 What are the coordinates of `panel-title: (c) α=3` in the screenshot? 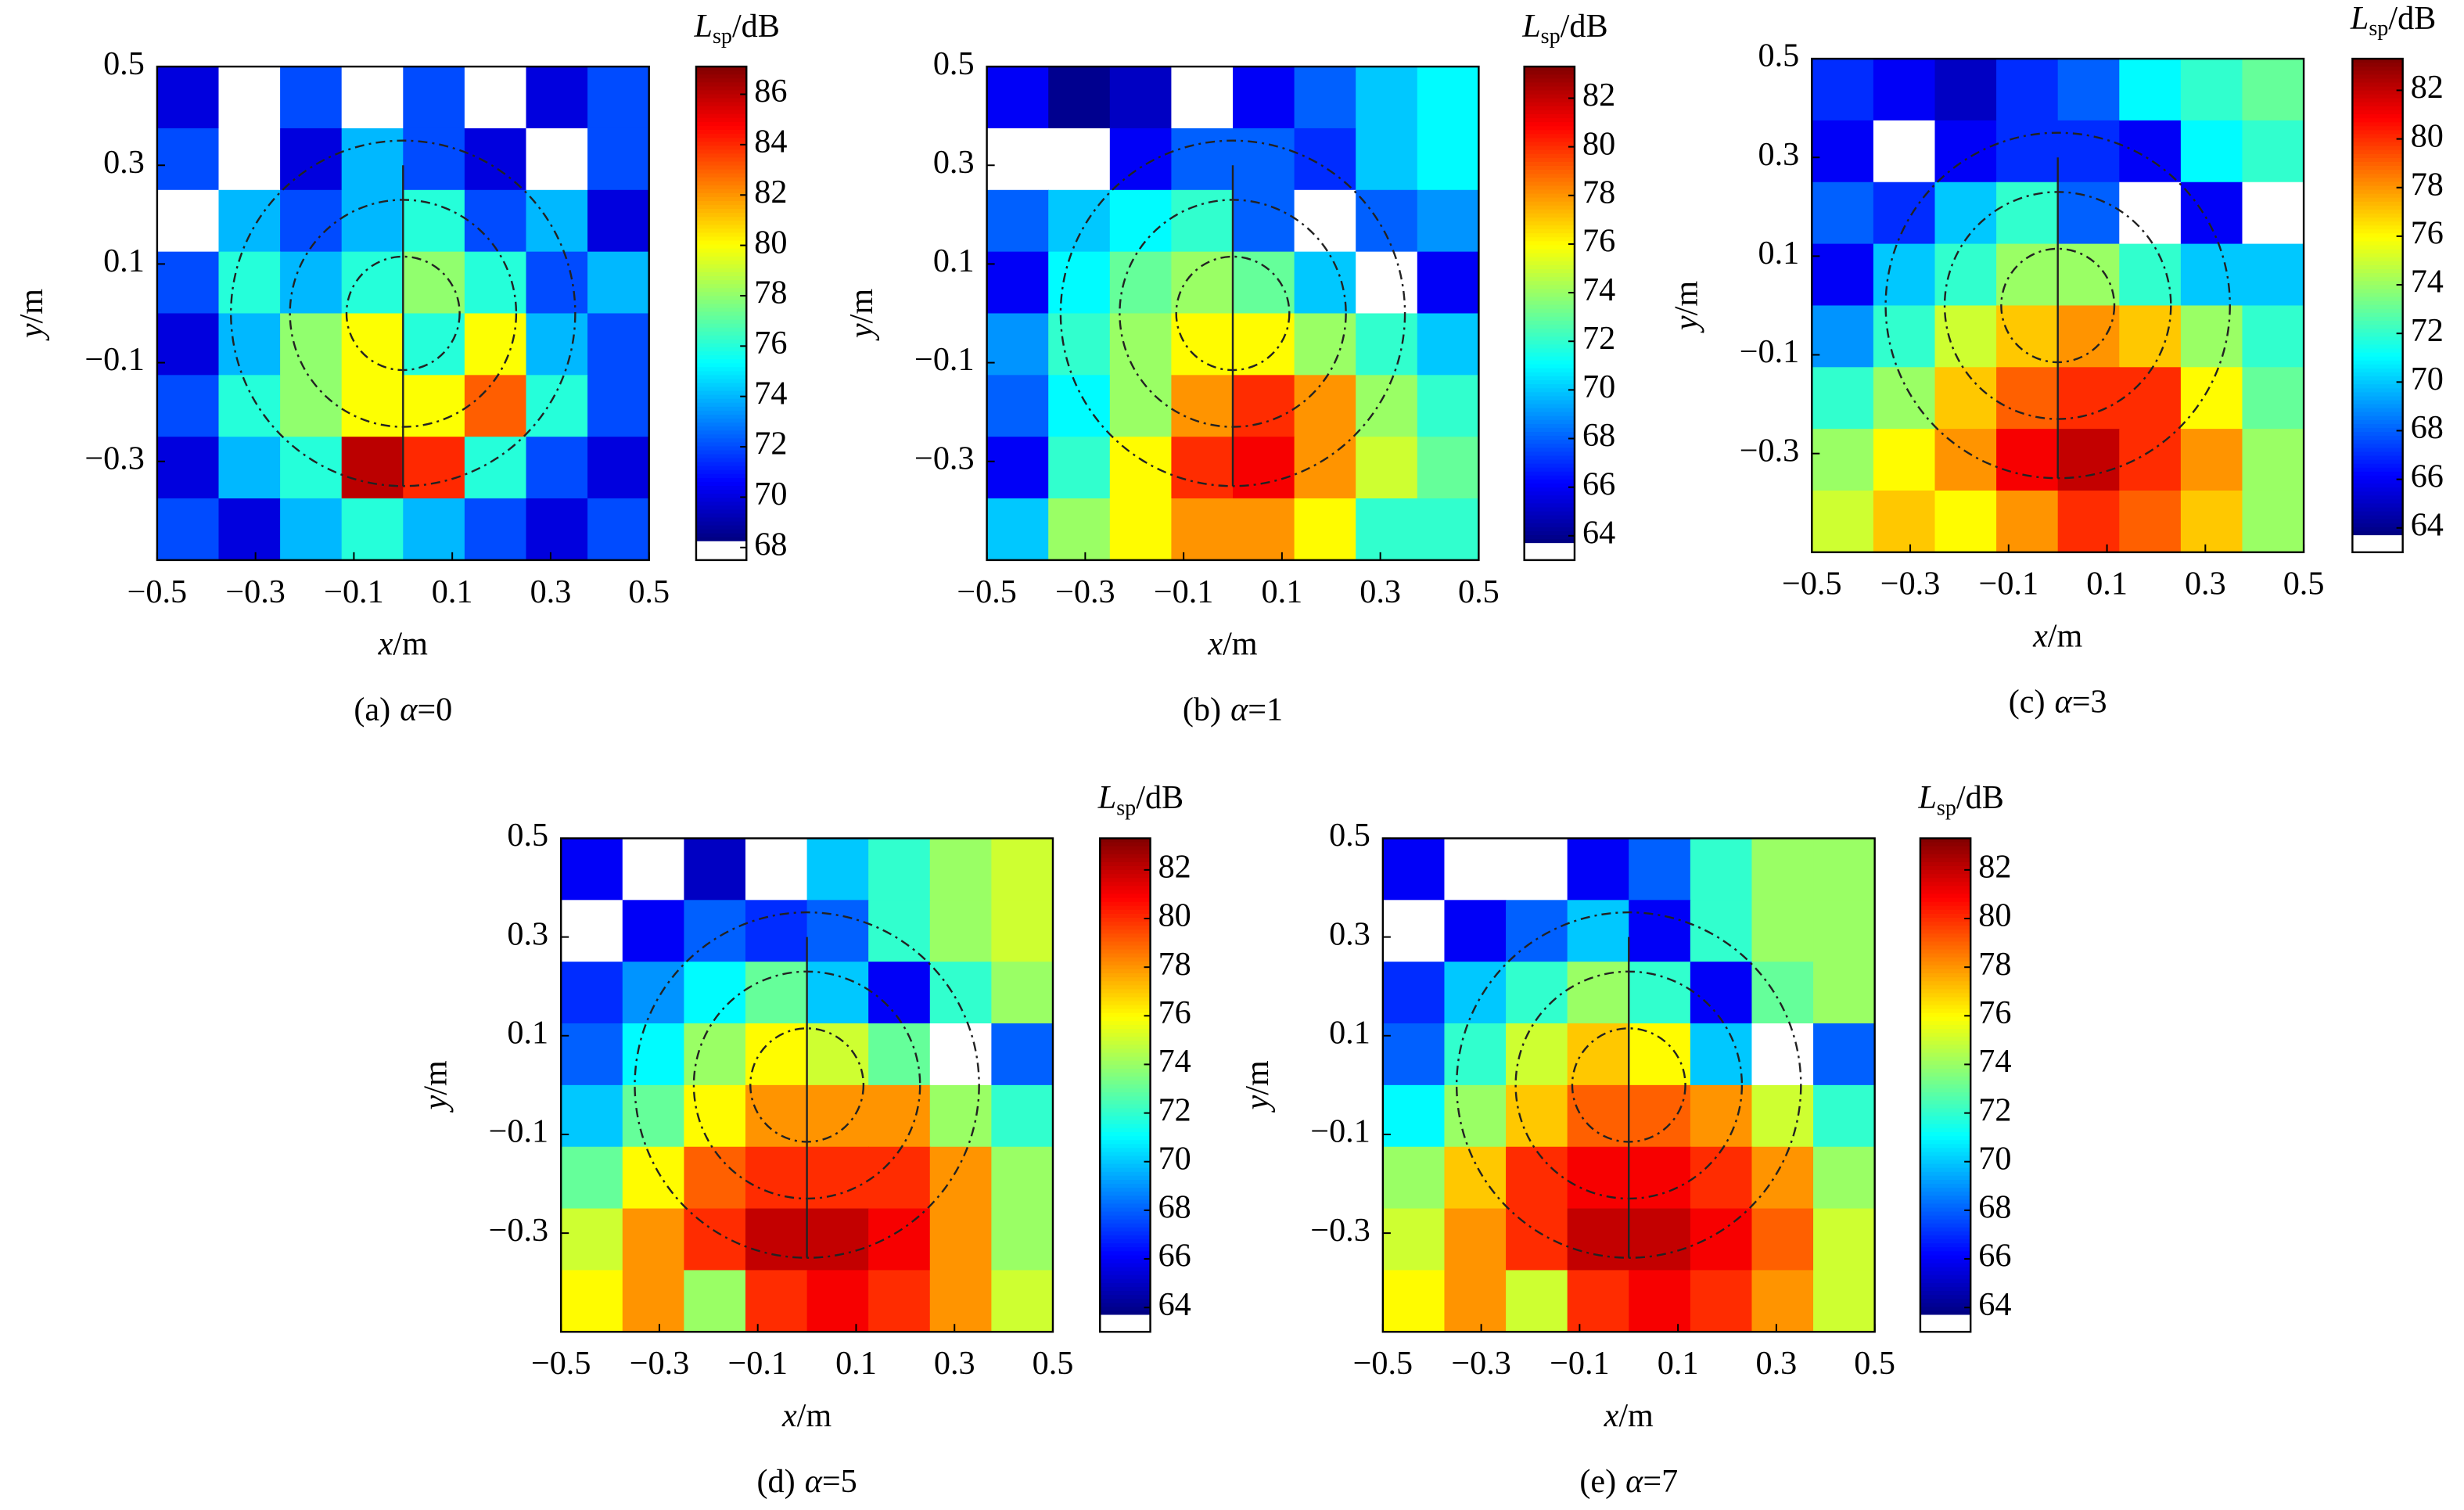 It's located at (2058, 701).